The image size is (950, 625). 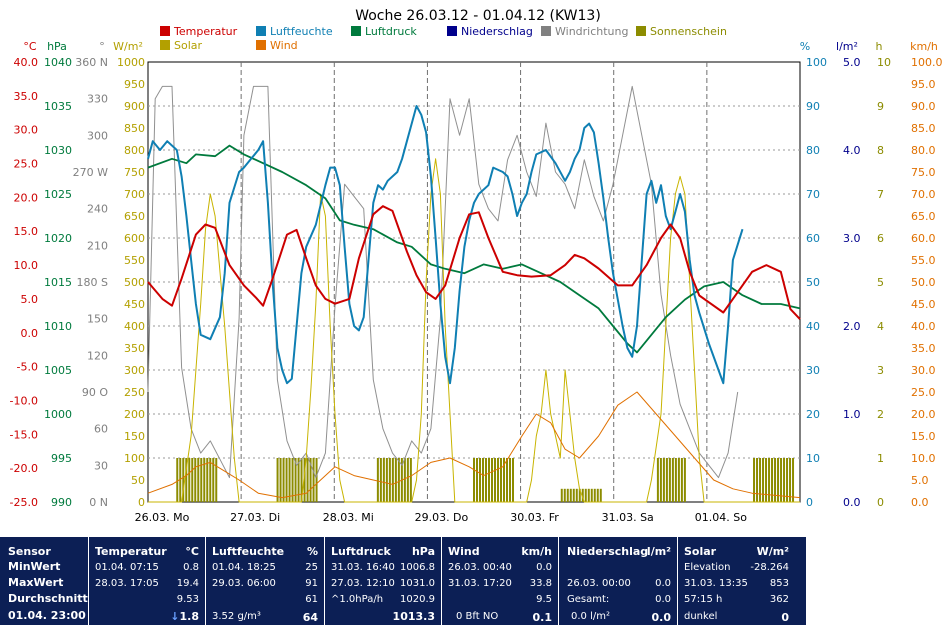 What do you see at coordinates (26, 62) in the screenshot?
I see `axis-0-tick-0: 40.0` at bounding box center [26, 62].